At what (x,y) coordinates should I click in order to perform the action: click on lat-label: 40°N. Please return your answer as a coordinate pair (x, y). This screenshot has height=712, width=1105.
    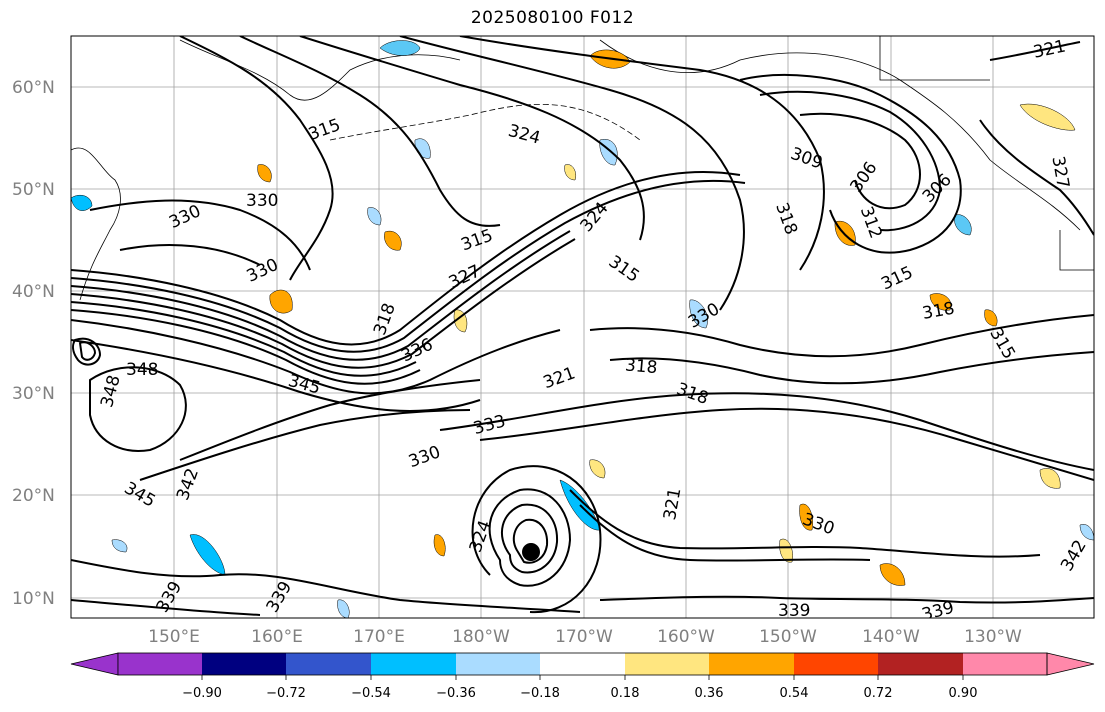
    Looking at the image, I should click on (33, 292).